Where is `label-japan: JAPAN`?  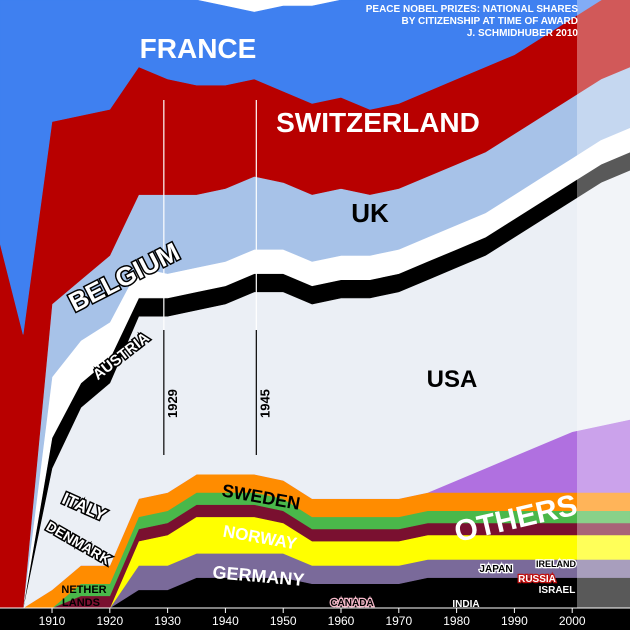 label-japan: JAPAN is located at coordinates (495, 569).